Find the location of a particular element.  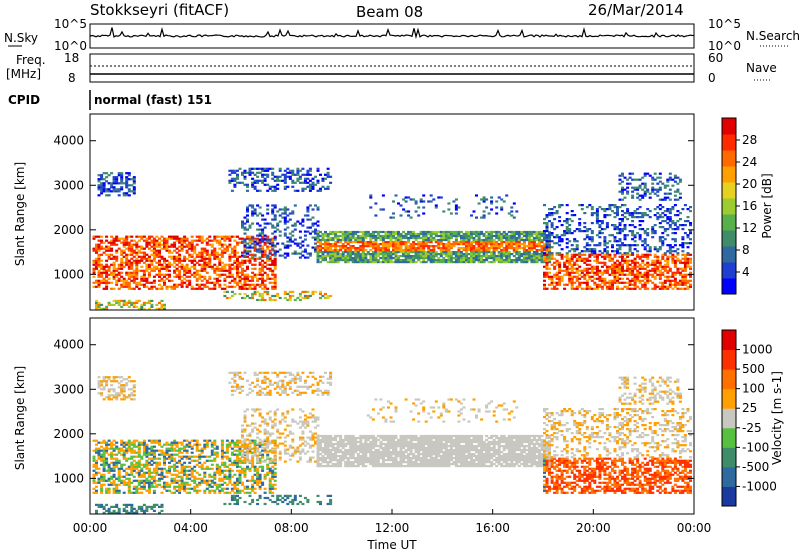

colorbar-tick-label: 28 is located at coordinates (749, 140).